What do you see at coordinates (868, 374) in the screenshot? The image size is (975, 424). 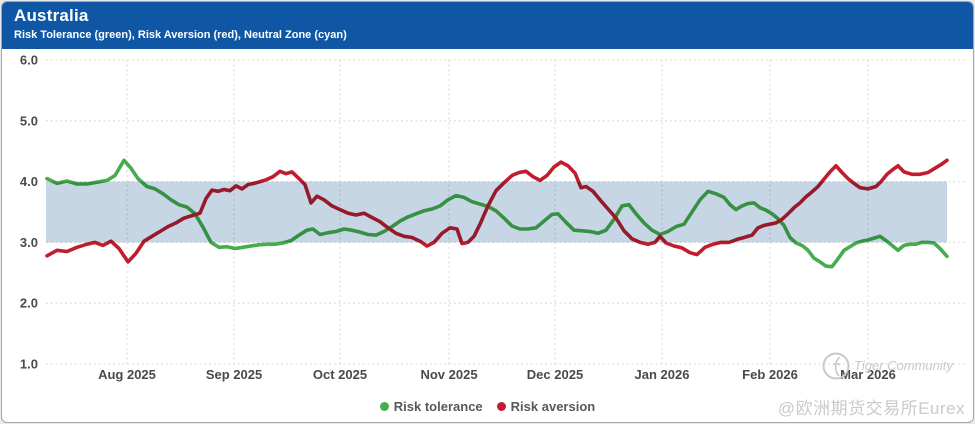 I see `x-tick-label: Mar 2026` at bounding box center [868, 374].